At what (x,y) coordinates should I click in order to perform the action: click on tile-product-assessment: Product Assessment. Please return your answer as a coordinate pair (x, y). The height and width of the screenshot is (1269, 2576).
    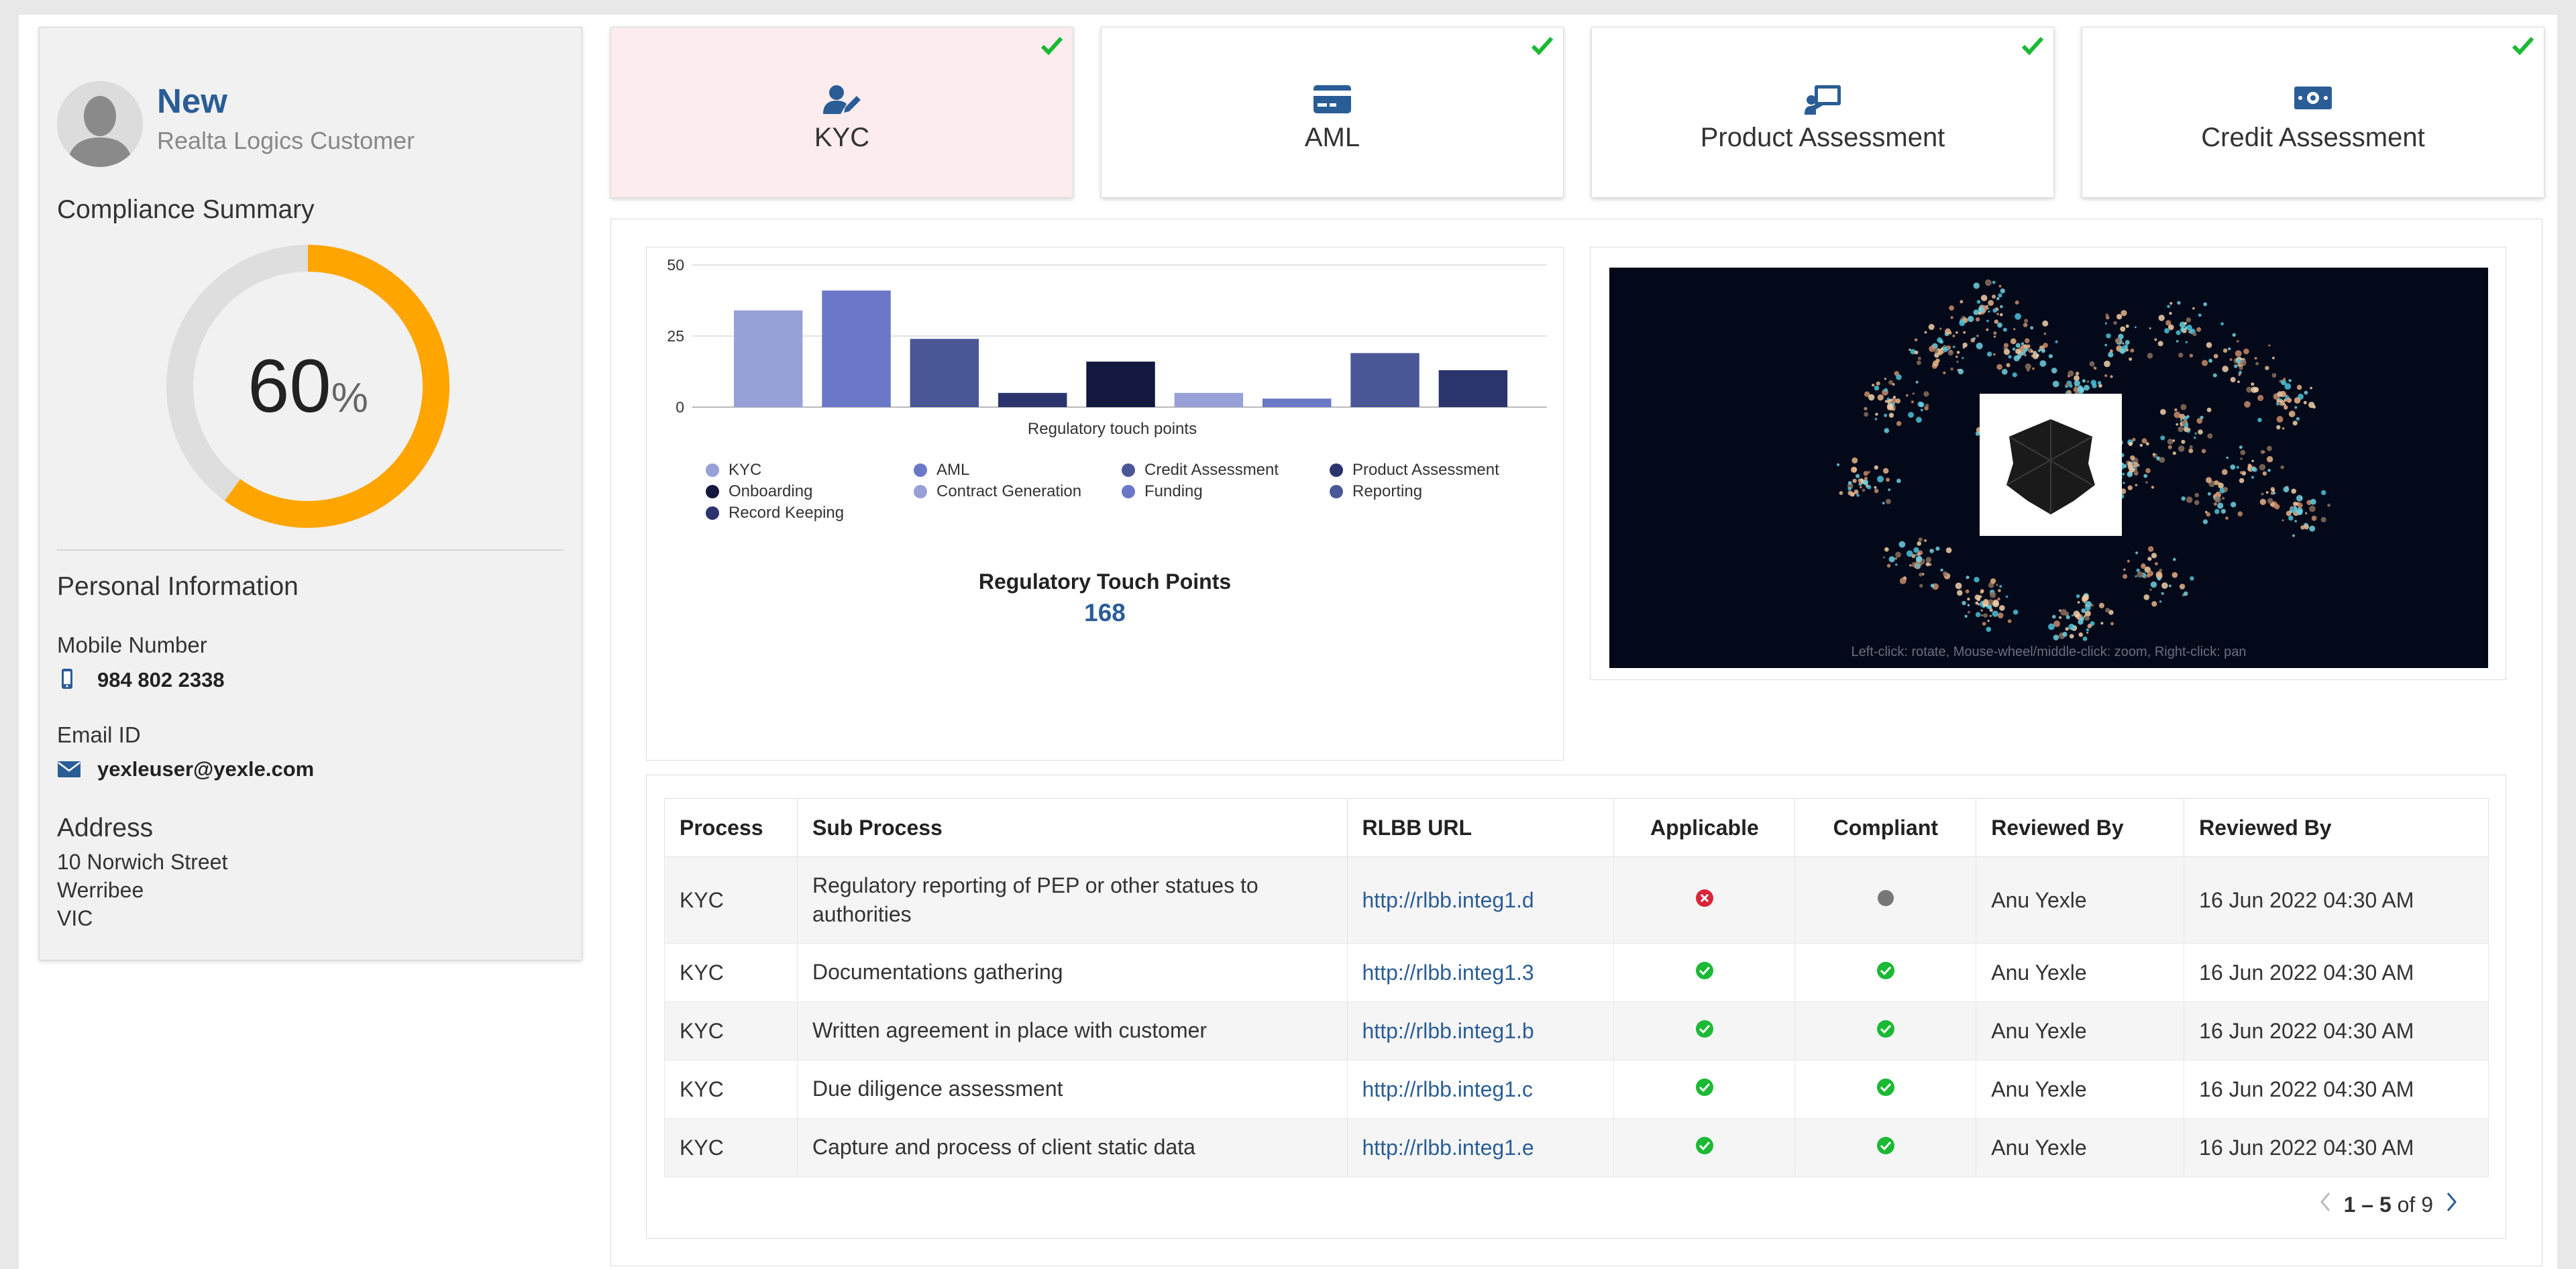
    Looking at the image, I should click on (1822, 112).